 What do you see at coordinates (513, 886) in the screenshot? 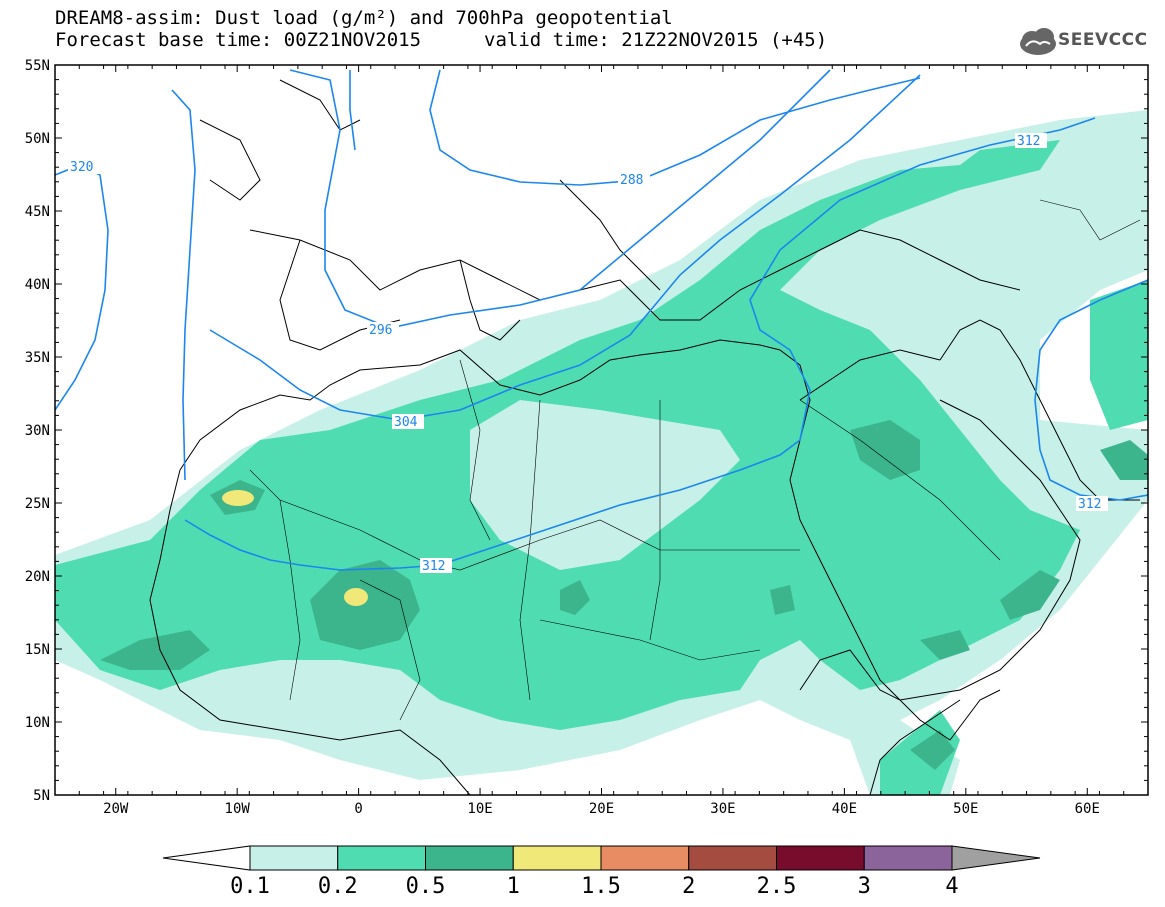
I see `colorbar-level-label: 1` at bounding box center [513, 886].